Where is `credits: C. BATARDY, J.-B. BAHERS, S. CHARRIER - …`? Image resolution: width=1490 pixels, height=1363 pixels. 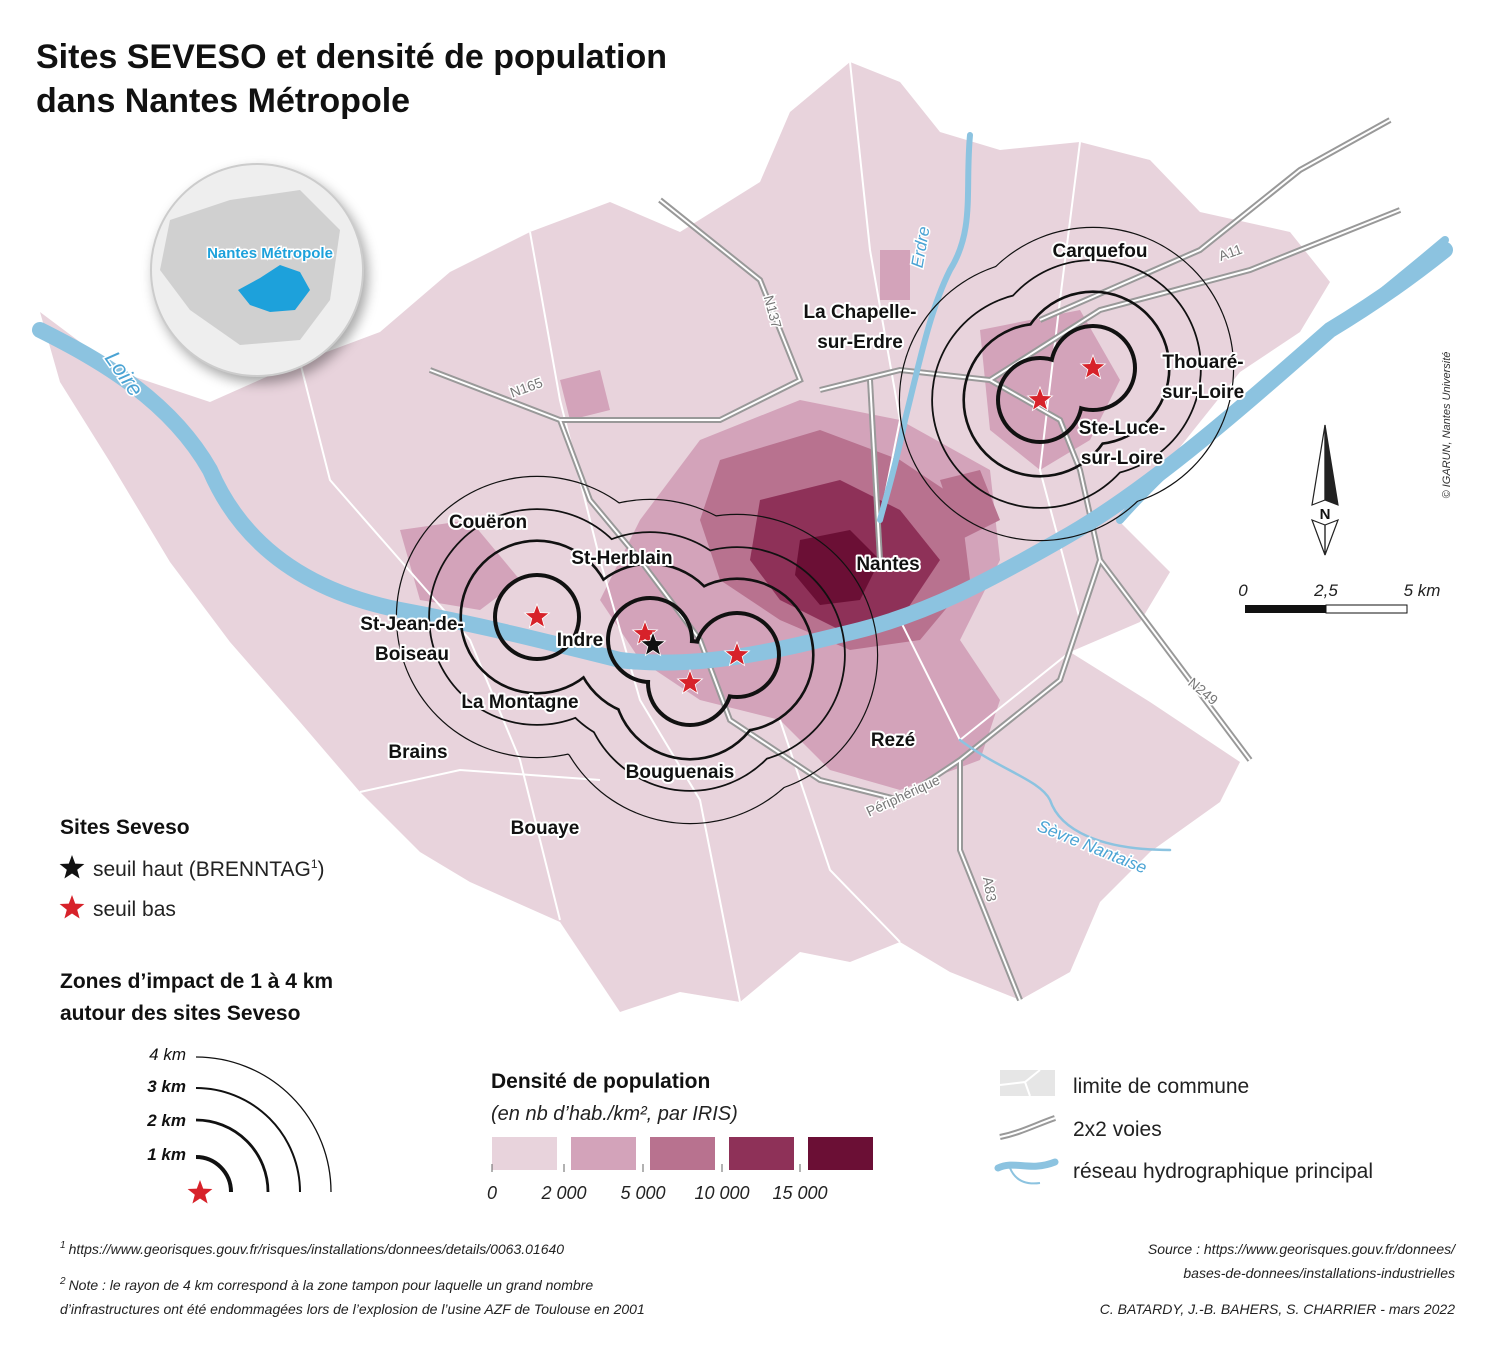 credits: C. BATARDY, J.-B. BAHERS, S. CHARRIER - … is located at coordinates (1277, 1309).